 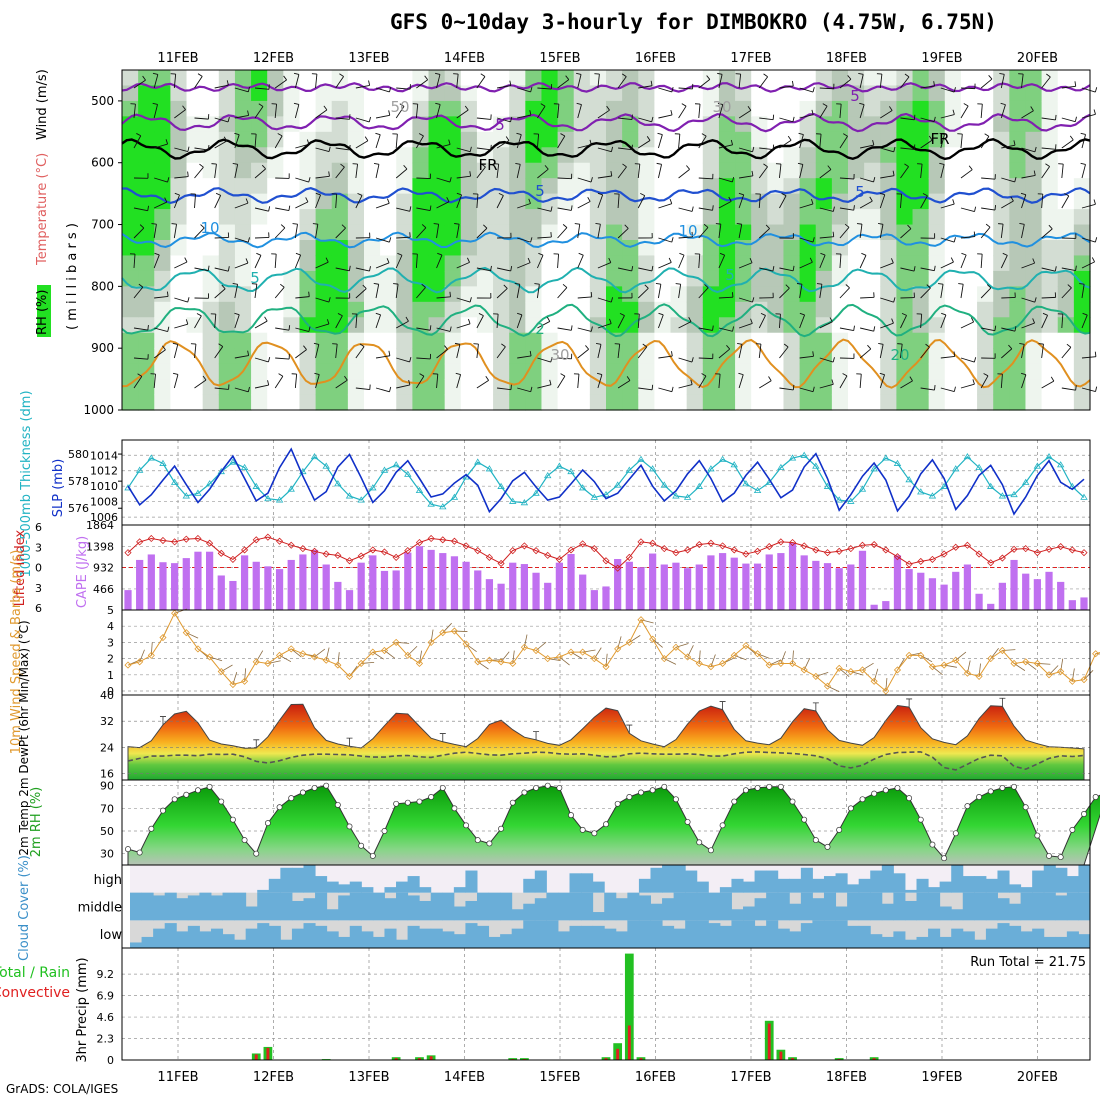 I want to click on rh2m-point, so click(x=372, y=855).